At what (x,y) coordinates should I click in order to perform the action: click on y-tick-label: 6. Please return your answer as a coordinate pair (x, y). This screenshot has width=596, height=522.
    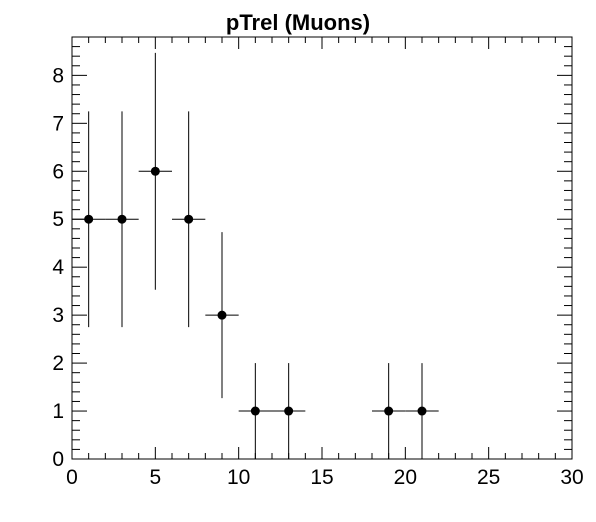
    Looking at the image, I should click on (58, 171).